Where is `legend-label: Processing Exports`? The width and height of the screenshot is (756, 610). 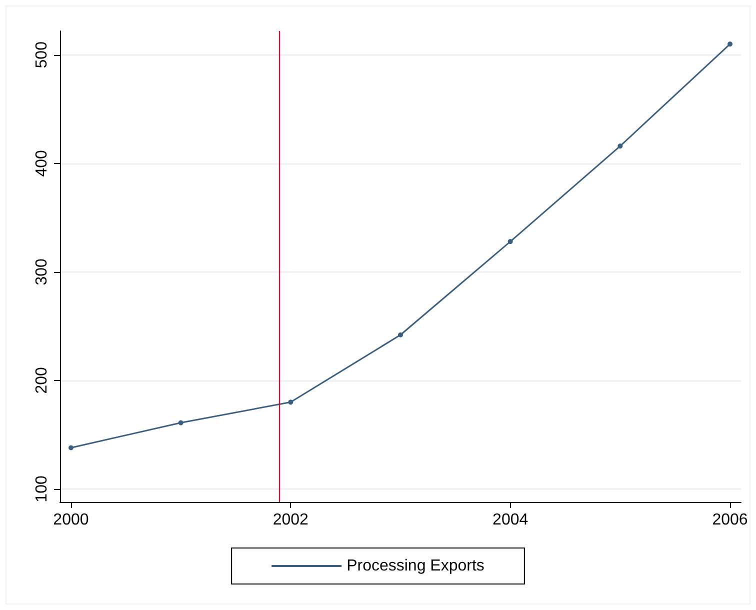 legend-label: Processing Exports is located at coordinates (415, 566).